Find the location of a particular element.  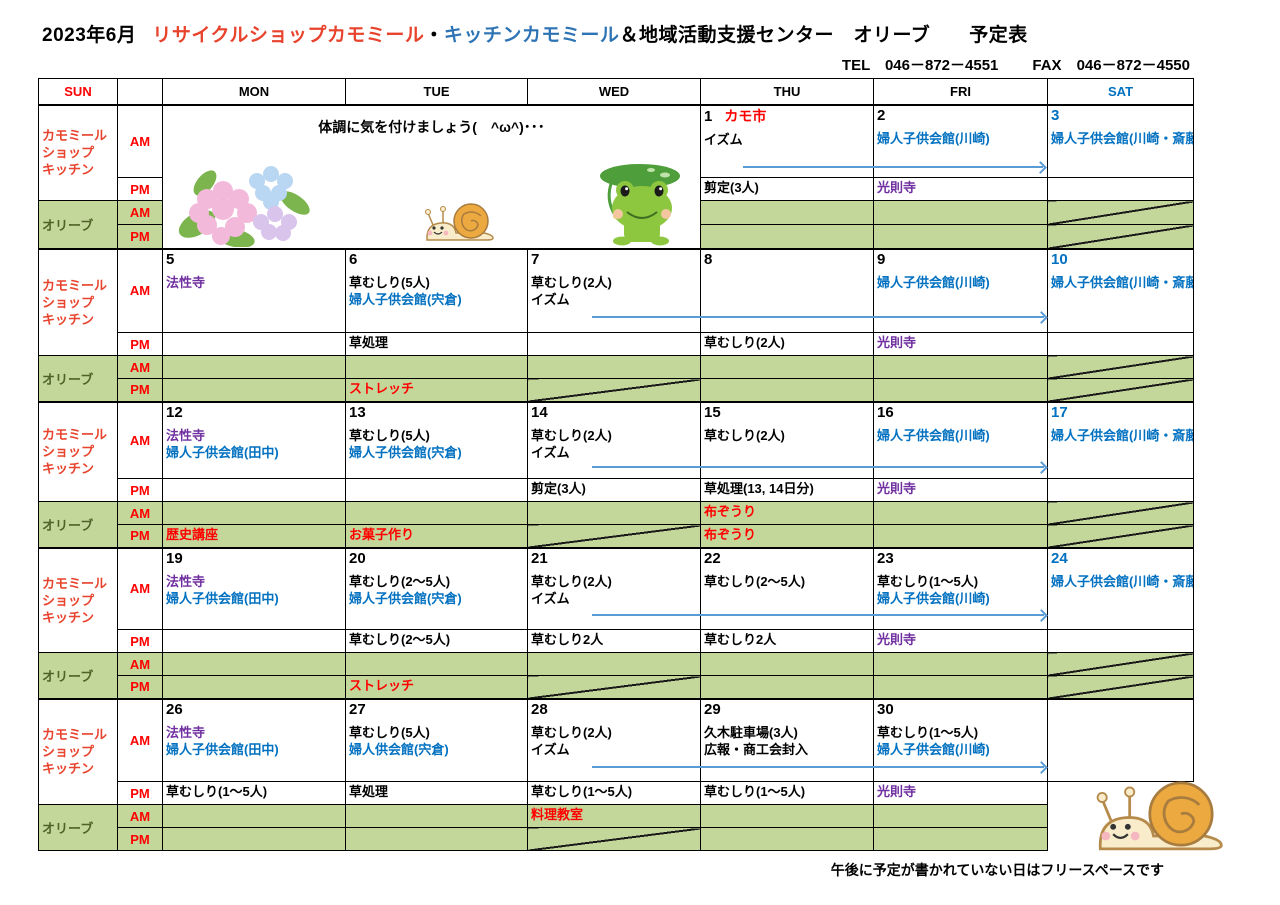

day-3-oam-cell is located at coordinates (1120, 212).